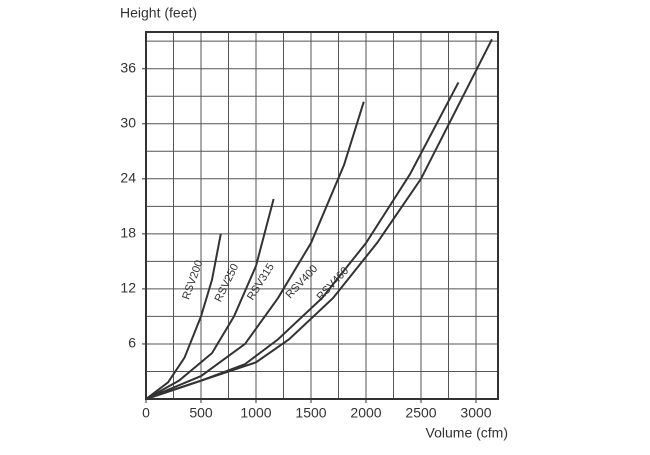 The image size is (650, 455). I want to click on x-tick-label: 2500, so click(420, 413).